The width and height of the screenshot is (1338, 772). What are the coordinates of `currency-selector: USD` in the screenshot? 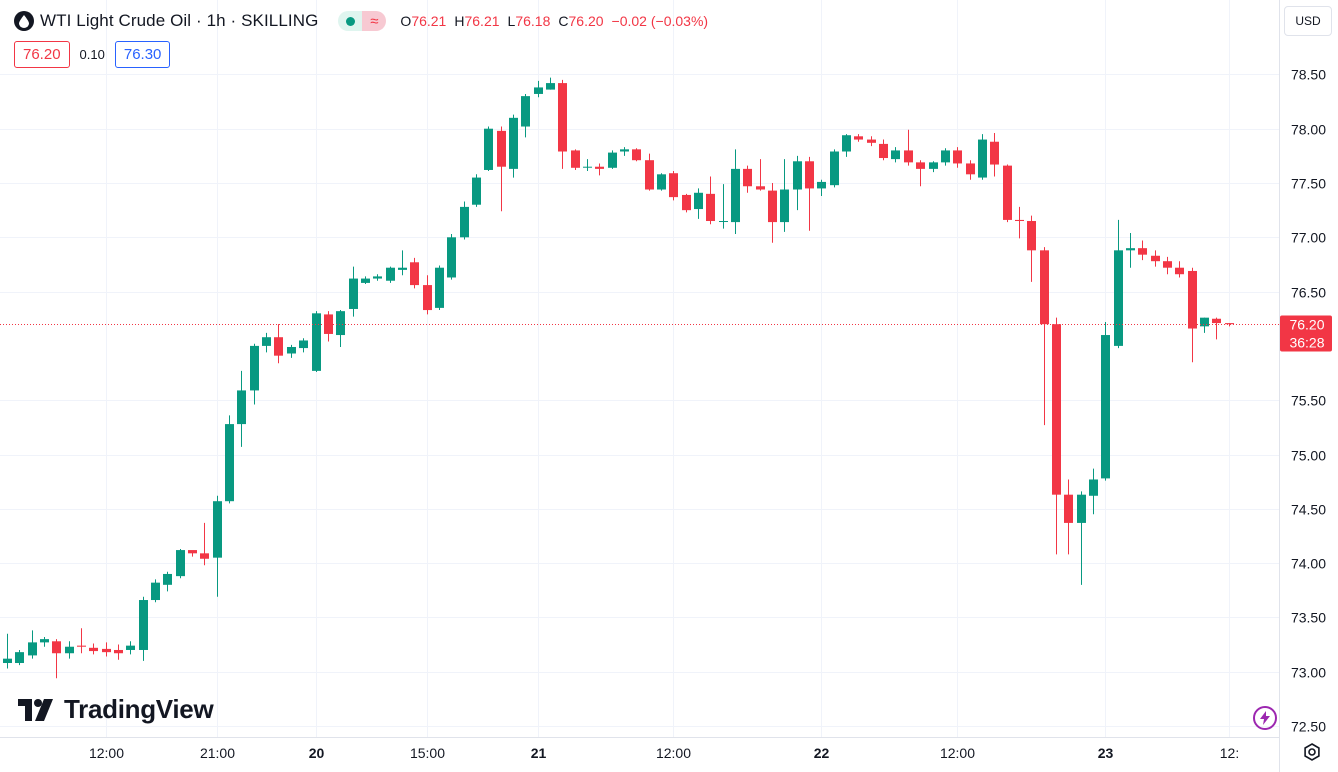 It's located at (1308, 21).